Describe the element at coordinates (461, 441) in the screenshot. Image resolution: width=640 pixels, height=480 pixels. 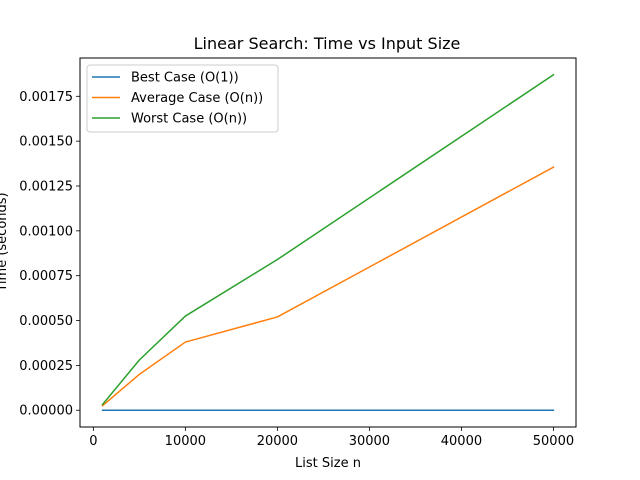
I see `x-tick-label: 40000` at that location.